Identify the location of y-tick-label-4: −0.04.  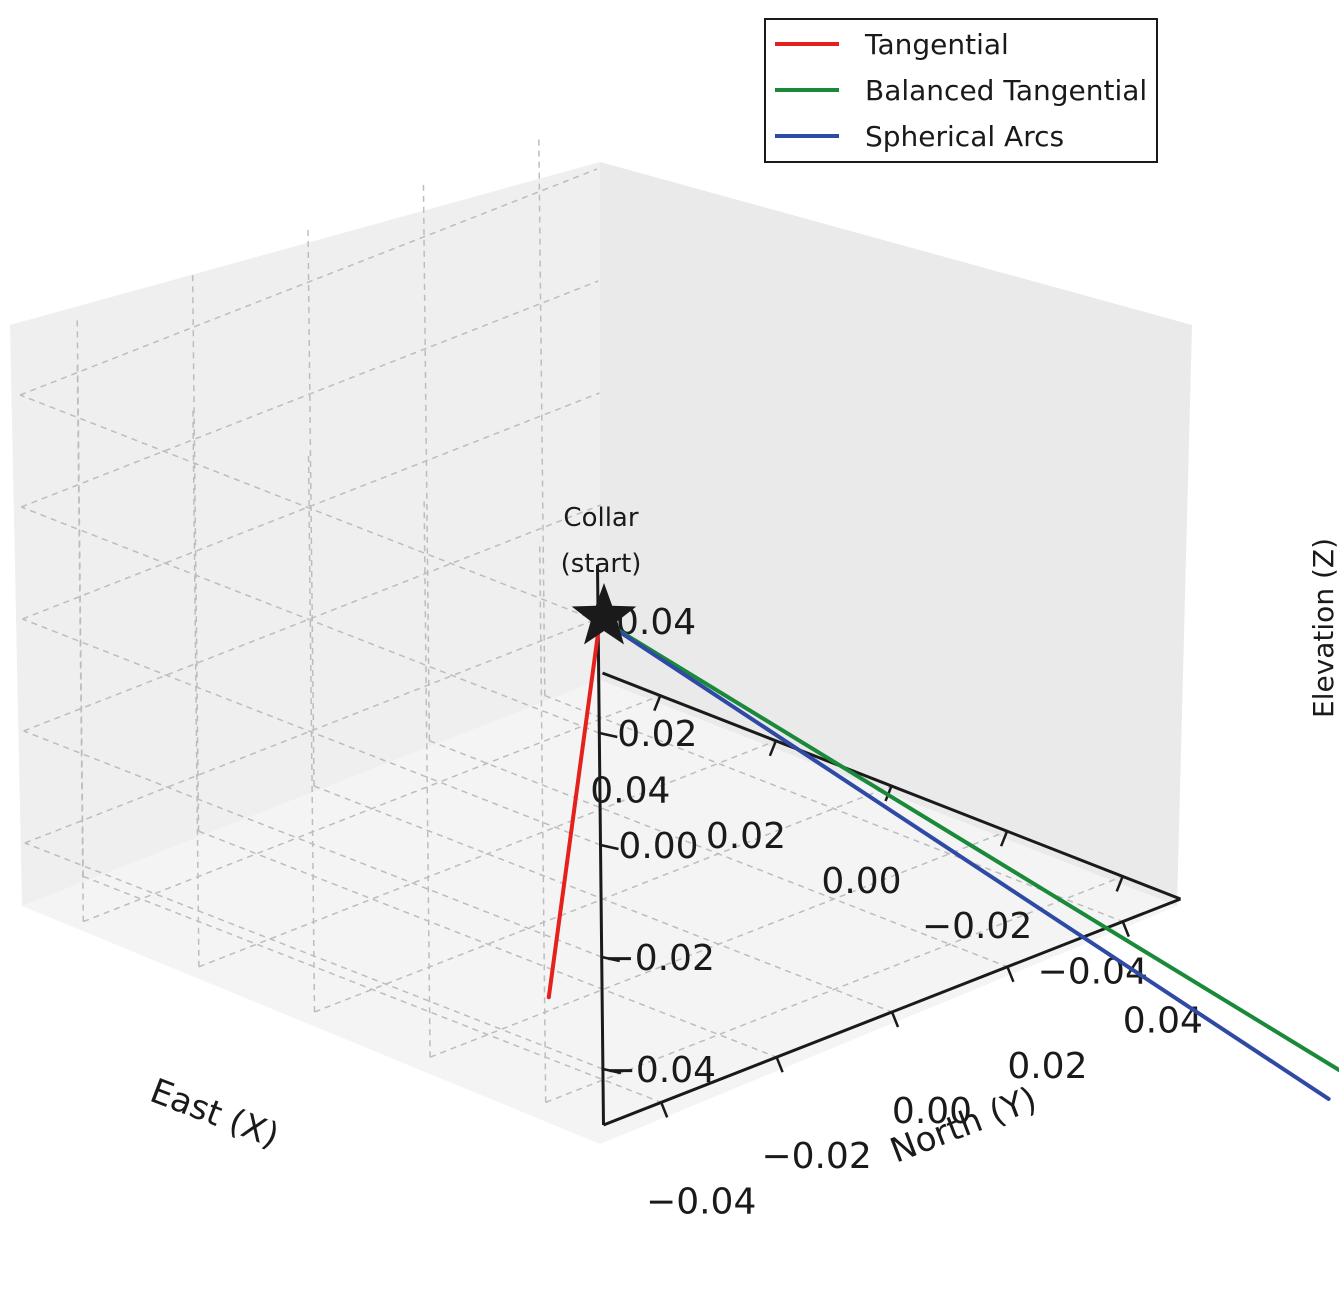
(701, 1201).